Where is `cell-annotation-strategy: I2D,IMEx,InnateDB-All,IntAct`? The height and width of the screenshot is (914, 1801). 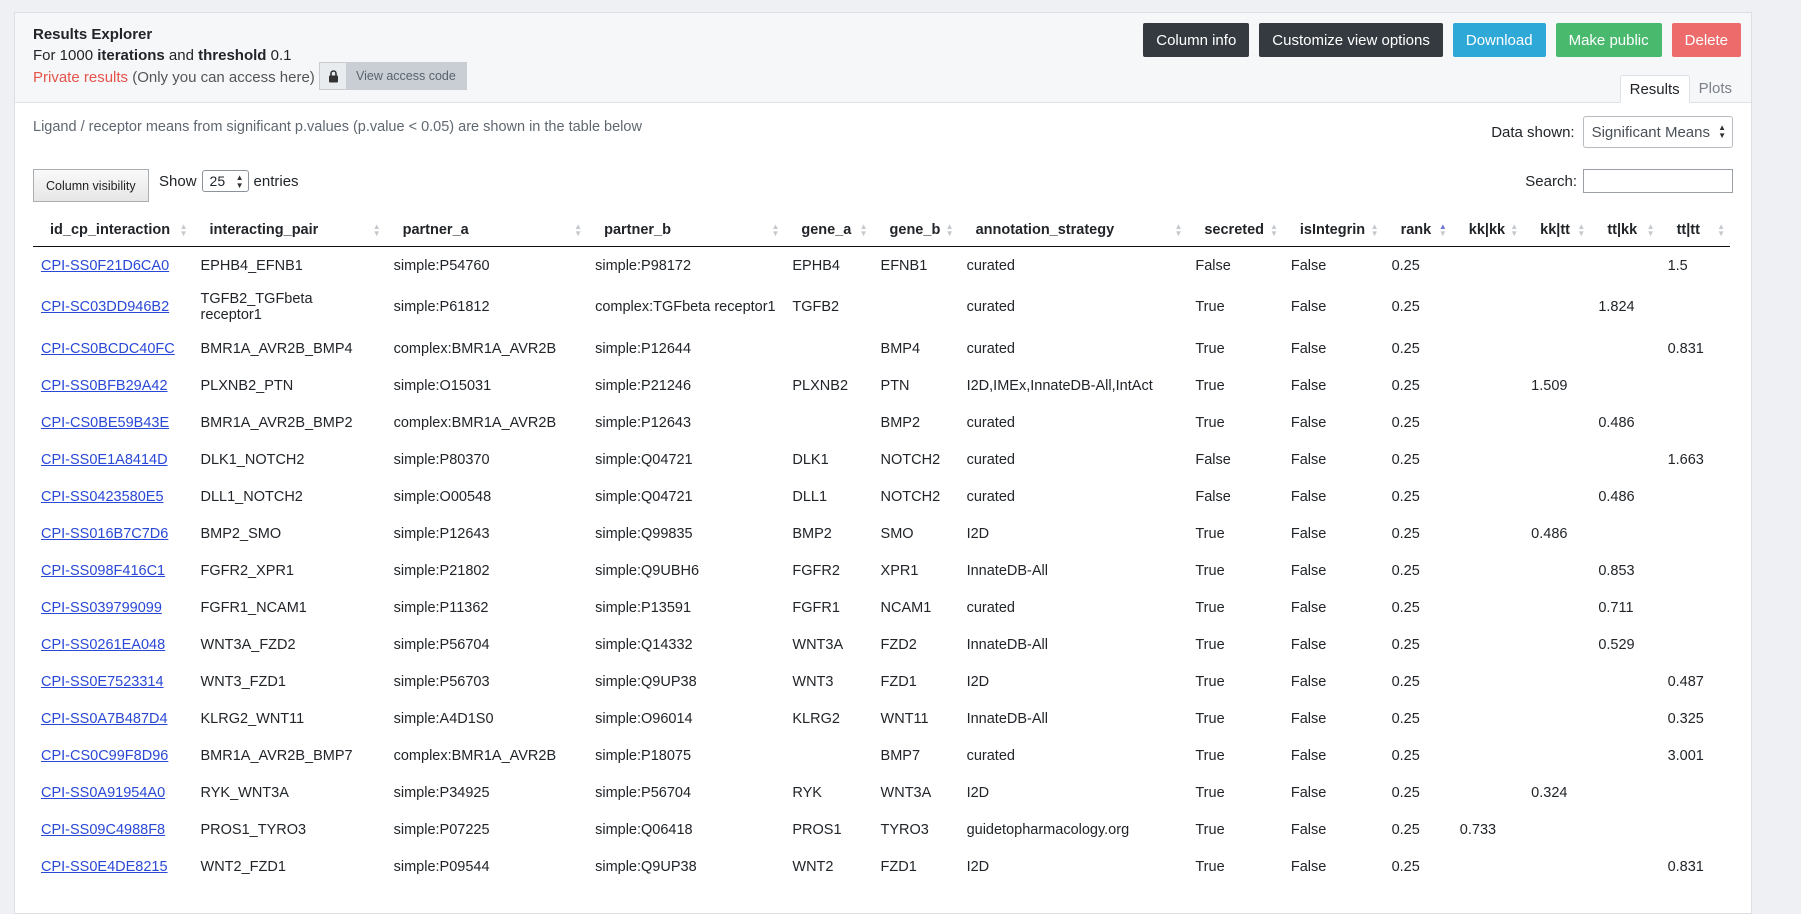 cell-annotation-strategy: I2D,IMEx,InnateDB-All,IntAct is located at coordinates (1059, 385).